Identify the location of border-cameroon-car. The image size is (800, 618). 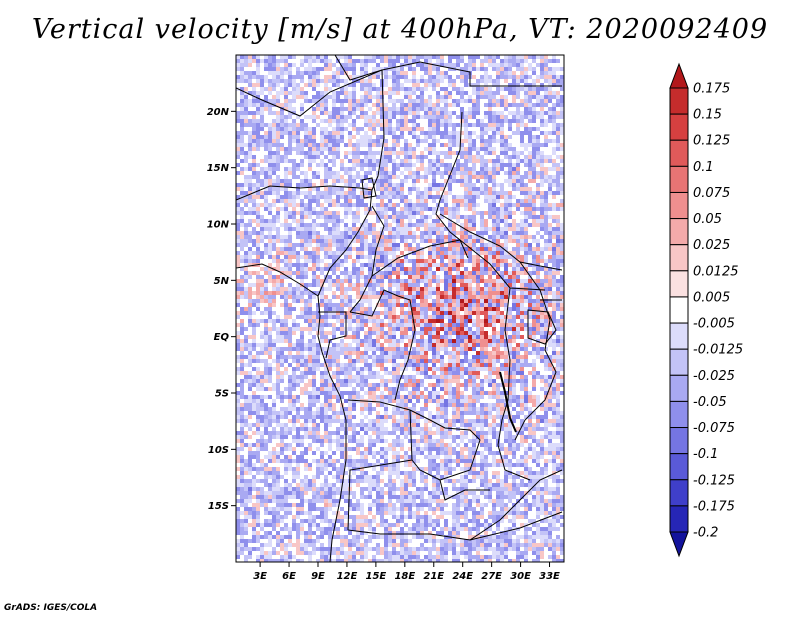
(367, 259).